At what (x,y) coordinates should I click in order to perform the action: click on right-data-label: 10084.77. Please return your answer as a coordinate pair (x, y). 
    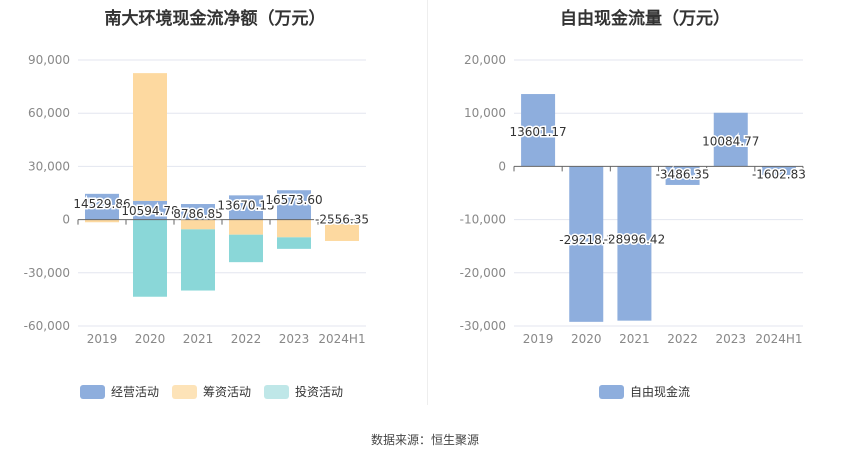
    Looking at the image, I should click on (730, 142).